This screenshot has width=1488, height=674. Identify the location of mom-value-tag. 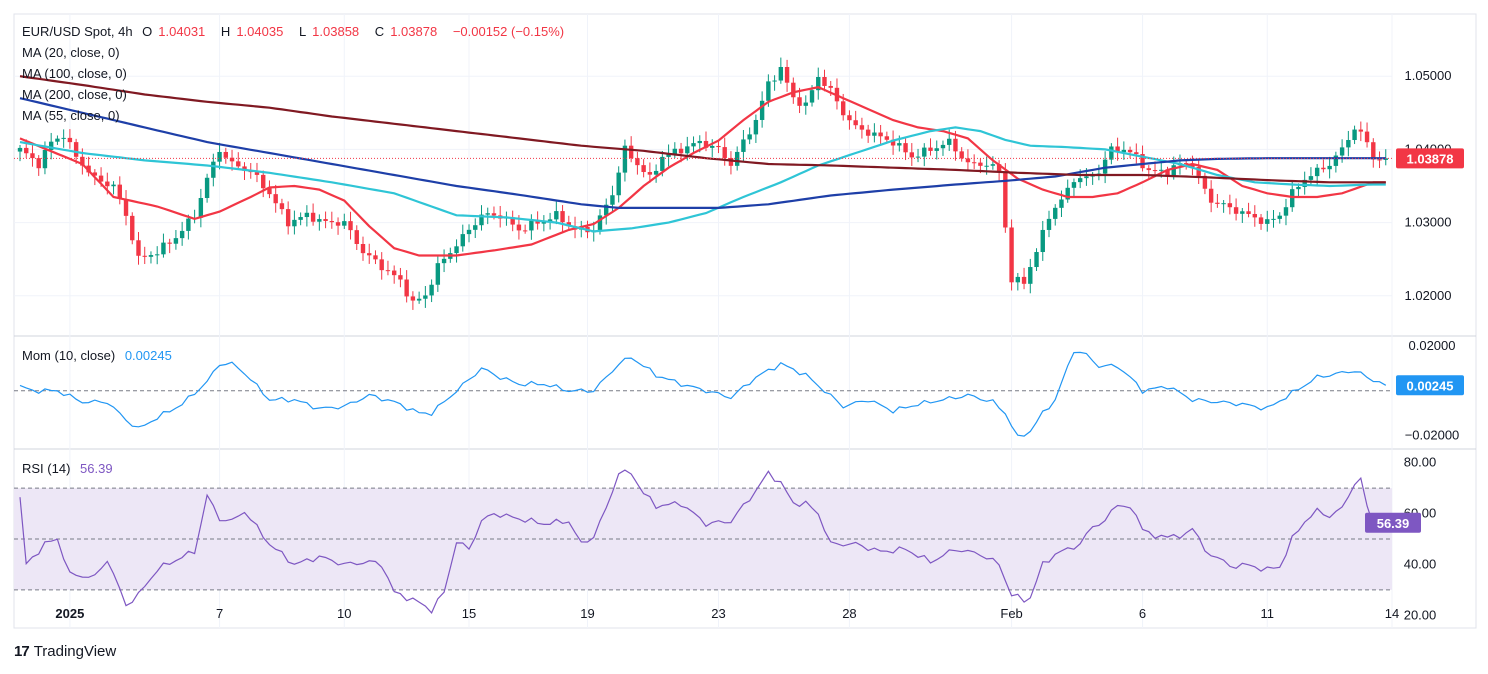
(1430, 385).